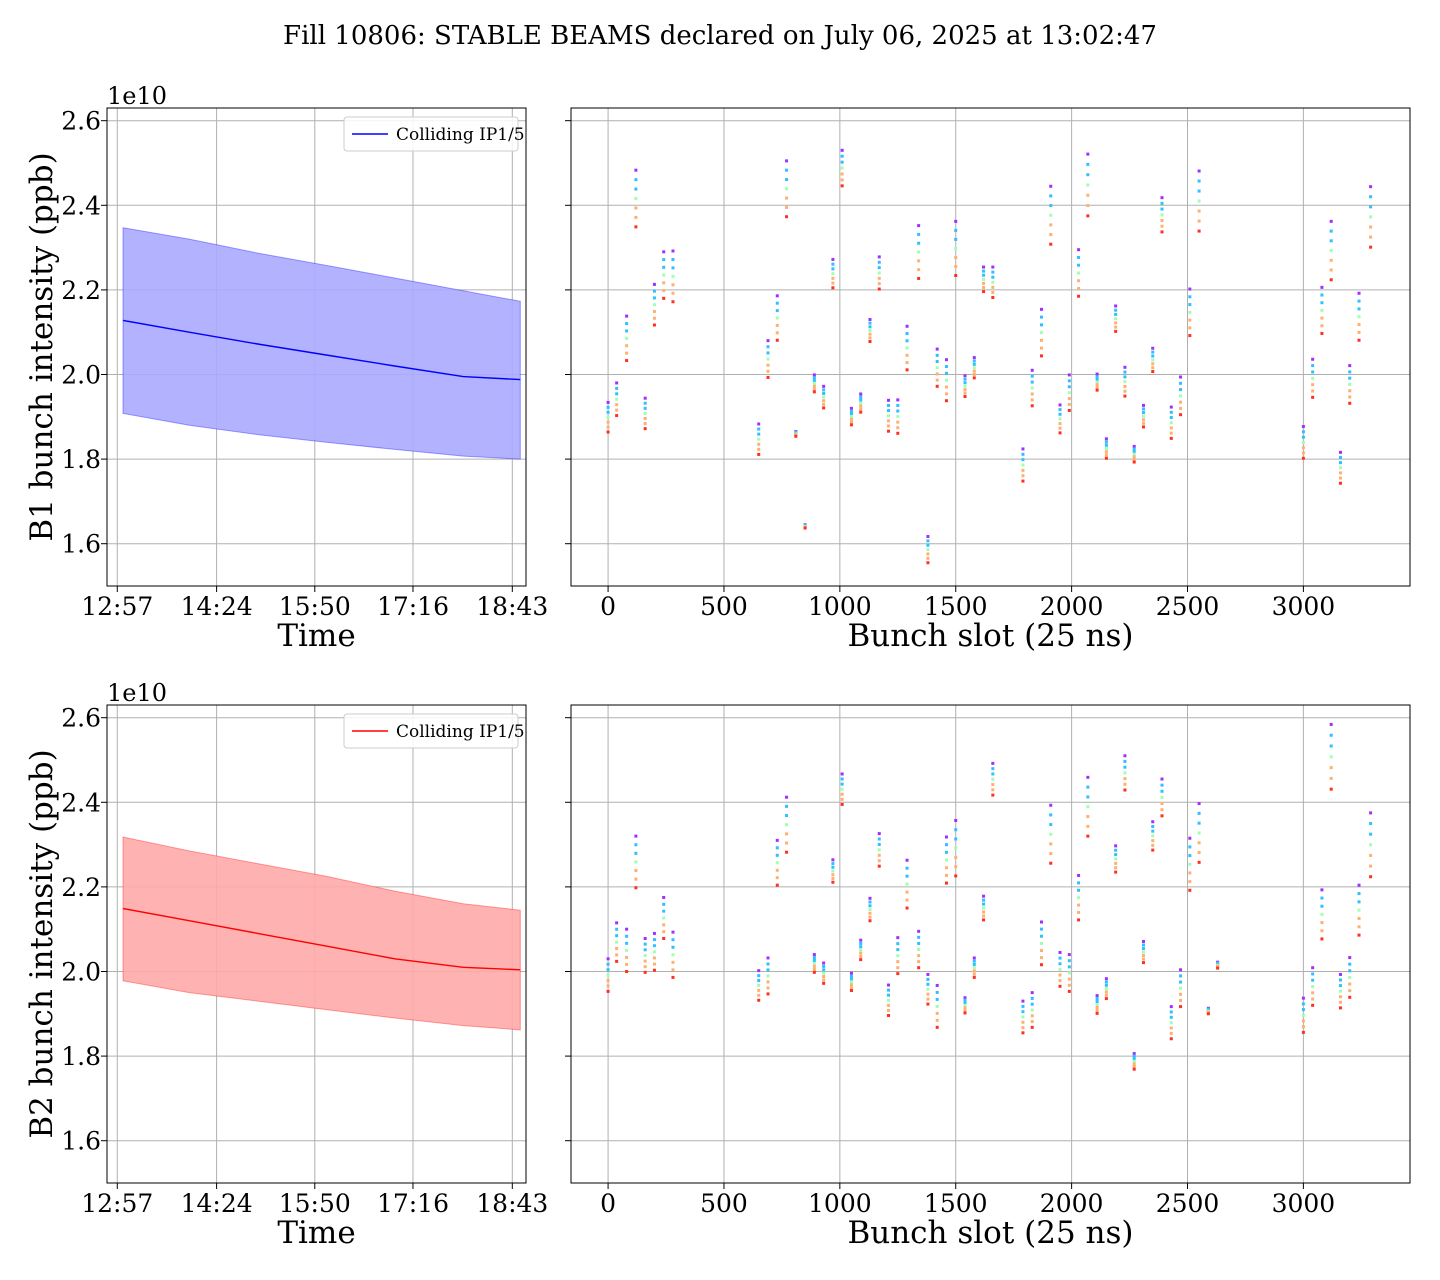 The image size is (1440, 1280). Describe the element at coordinates (990, 1233) in the screenshot. I see `x-axis-label: Bunch slot (25 ns)` at that location.